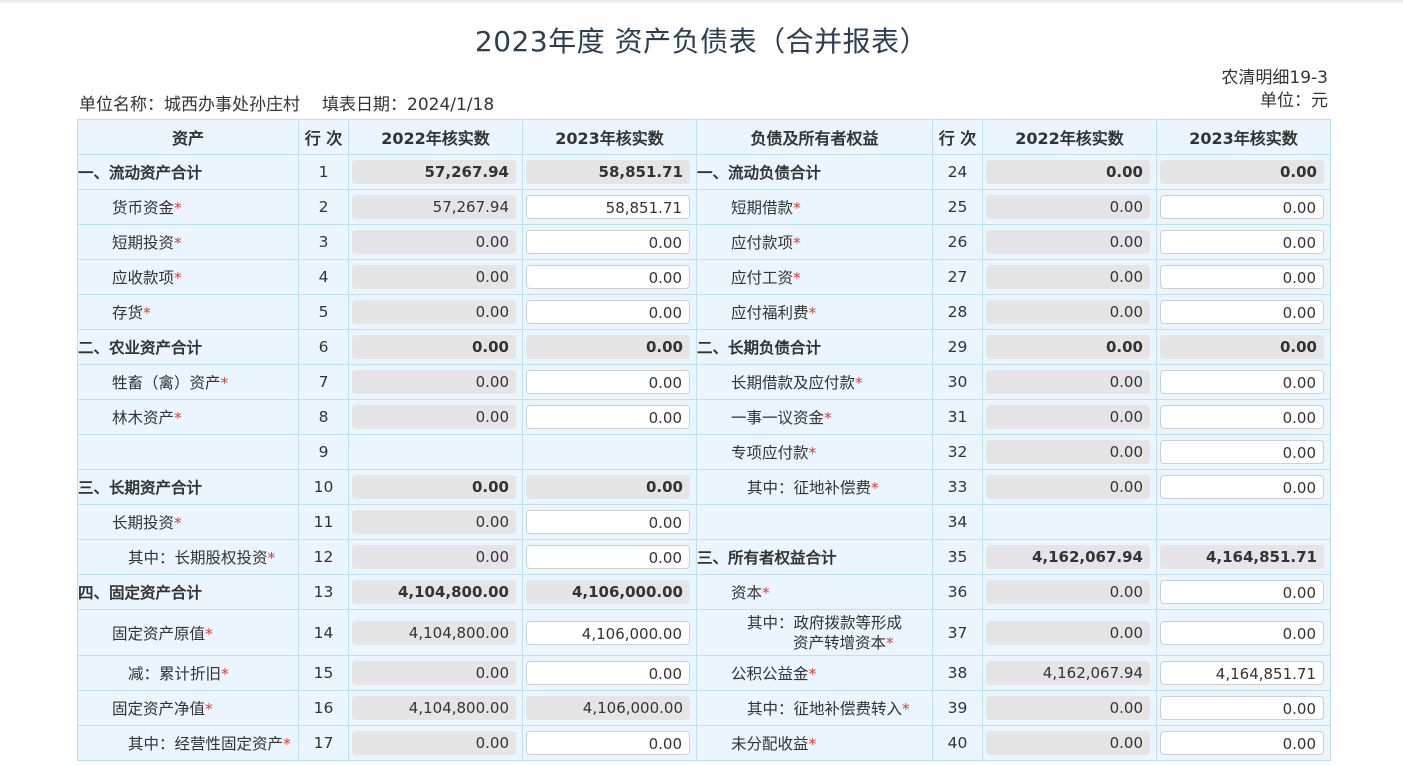 This screenshot has height=765, width=1403. Describe the element at coordinates (814, 242) in the screenshot. I see `liability-item-name: 应付款项*` at that location.